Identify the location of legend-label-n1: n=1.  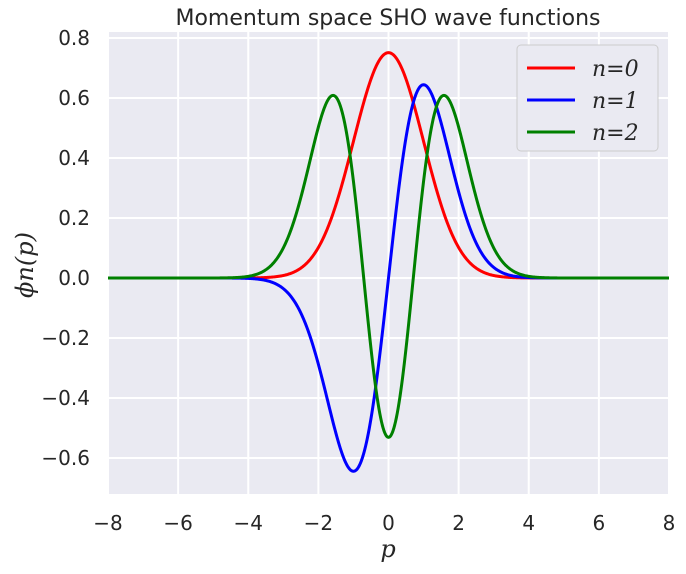
(615, 101).